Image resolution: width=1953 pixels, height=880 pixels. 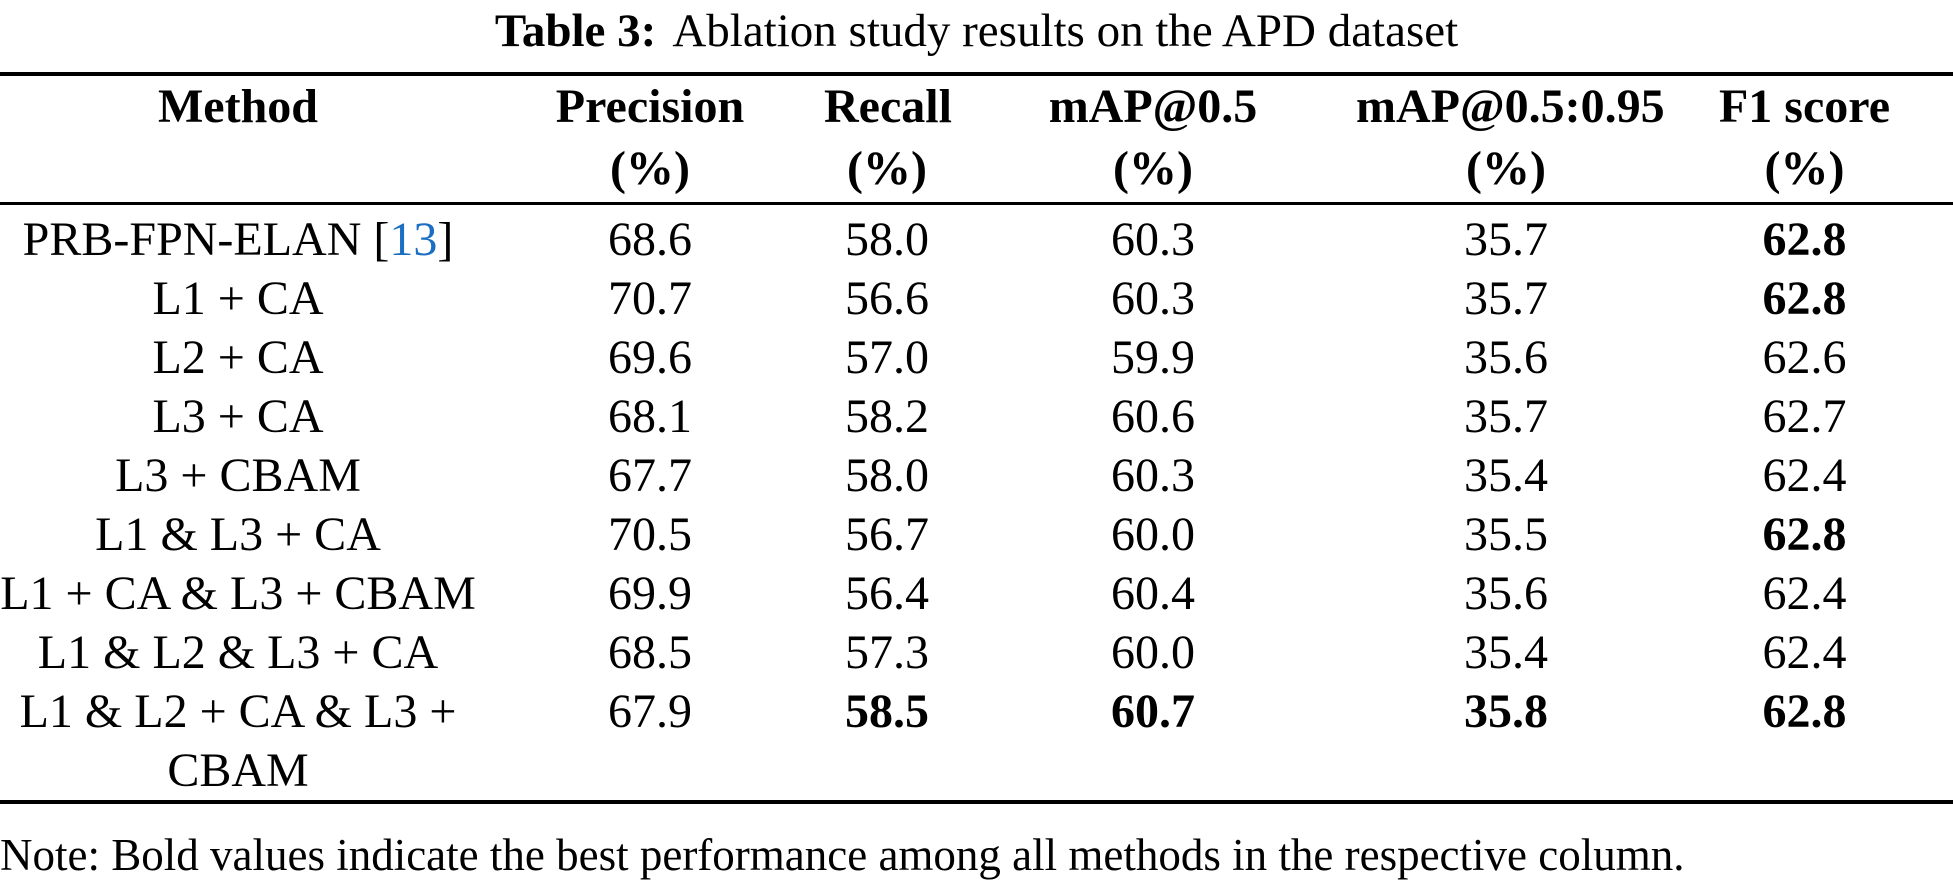 What do you see at coordinates (887, 711) in the screenshot?
I see `cell-recall-9: 58.5` at bounding box center [887, 711].